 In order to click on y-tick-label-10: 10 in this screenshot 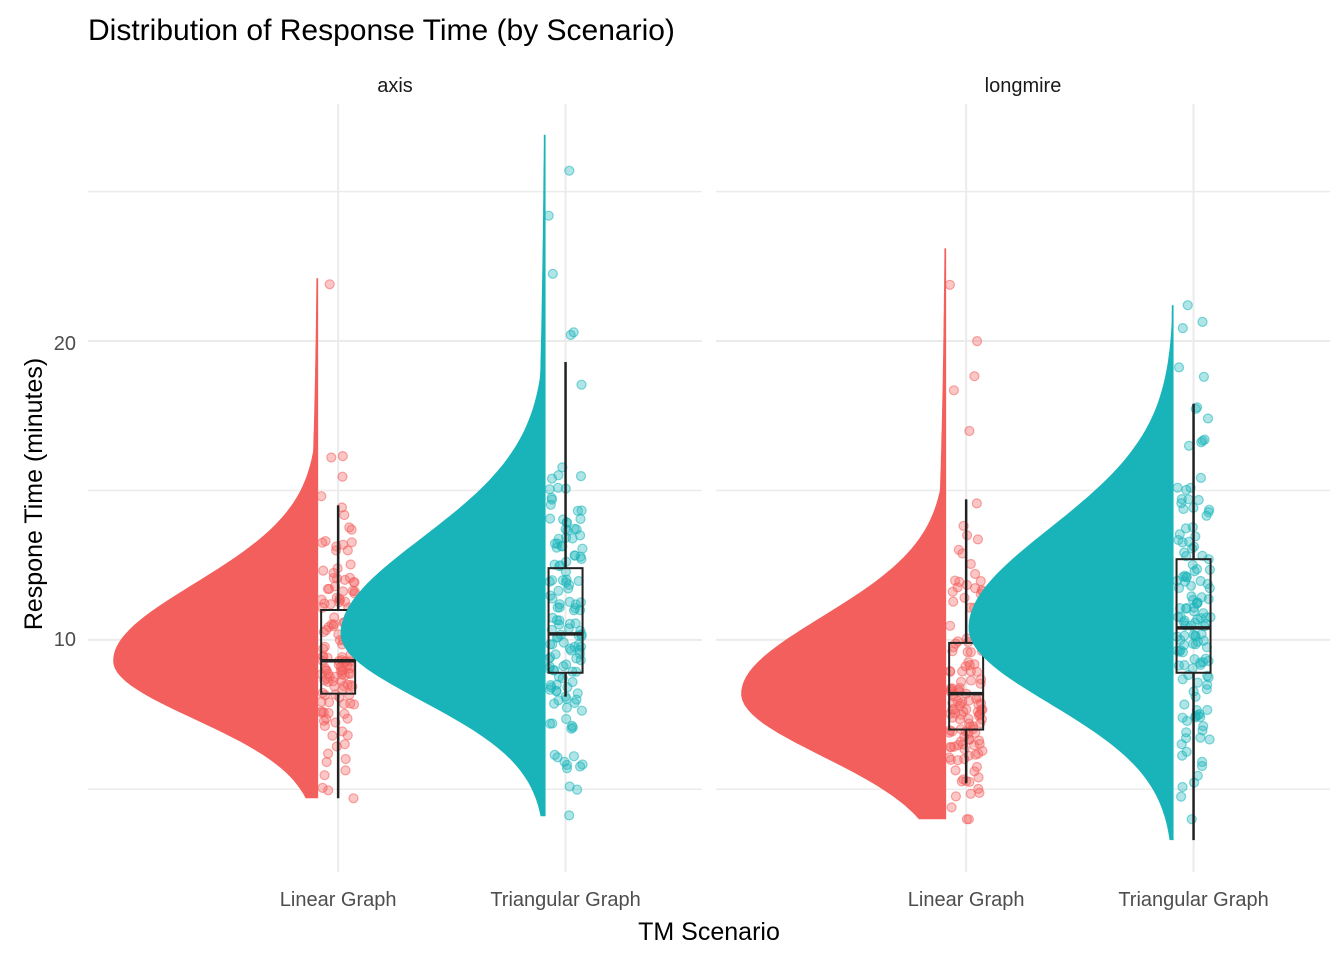, I will do `click(65, 640)`.